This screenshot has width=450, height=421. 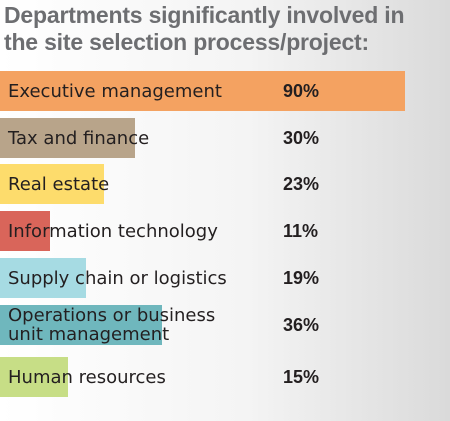 I want to click on bar-row-real-estate: Real estate 23%, so click(x=225, y=184).